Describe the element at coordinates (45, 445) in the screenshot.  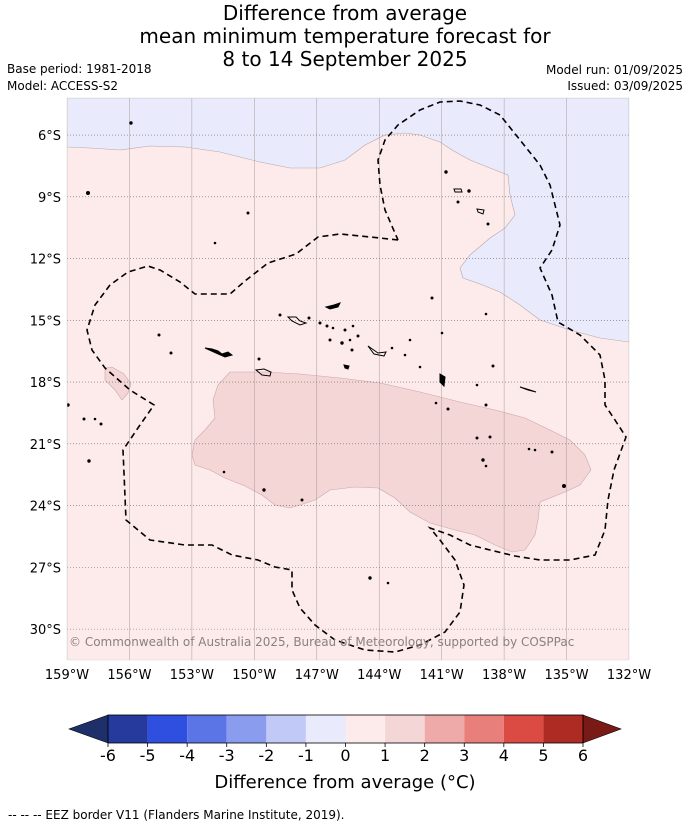
I see `latitude-tick-label: 21°S` at that location.